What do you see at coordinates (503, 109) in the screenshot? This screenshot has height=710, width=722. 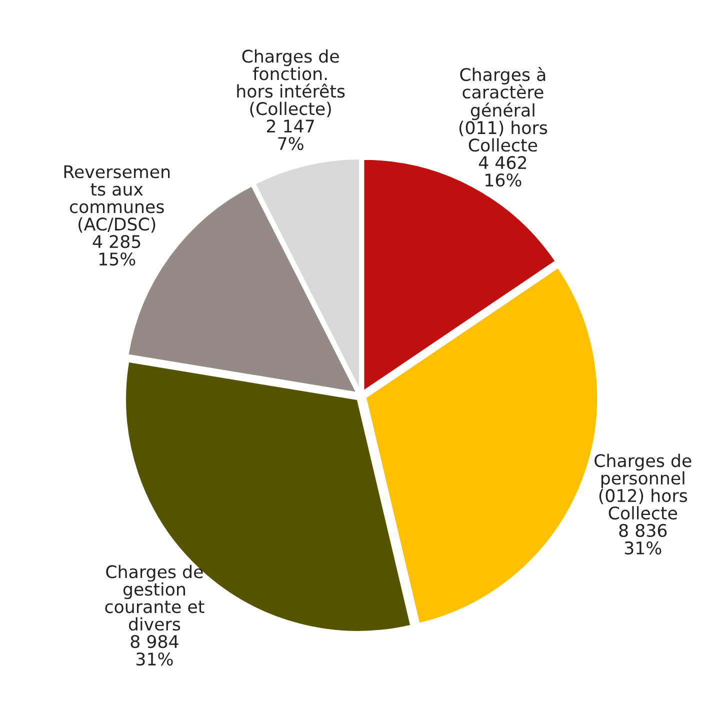 I see `slice-label: Charges à caractère général (011) hors Collecte` at bounding box center [503, 109].